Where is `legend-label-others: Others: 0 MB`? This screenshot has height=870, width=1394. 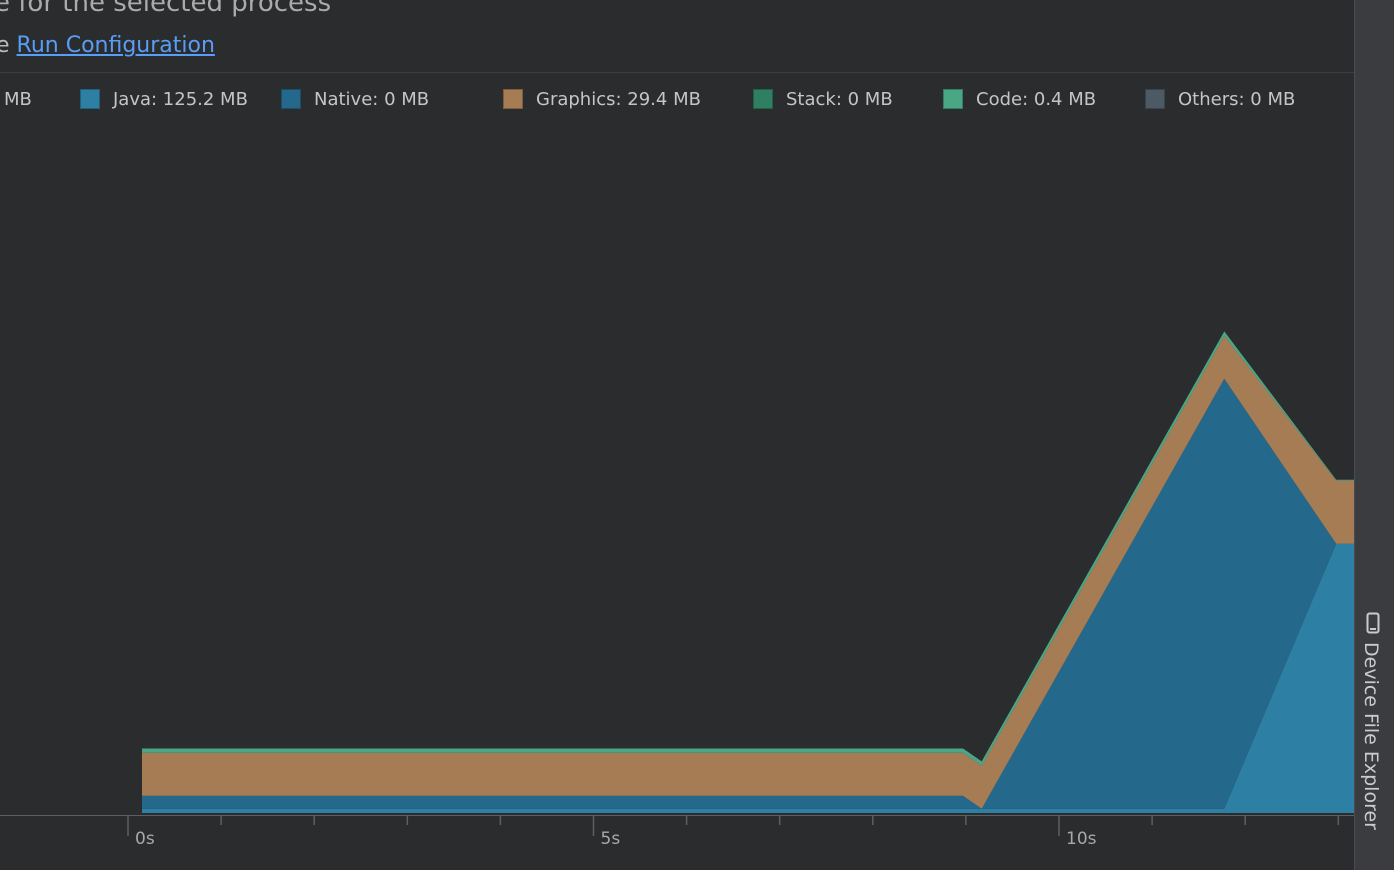
legend-label-others: Others: 0 MB is located at coordinates (1237, 99).